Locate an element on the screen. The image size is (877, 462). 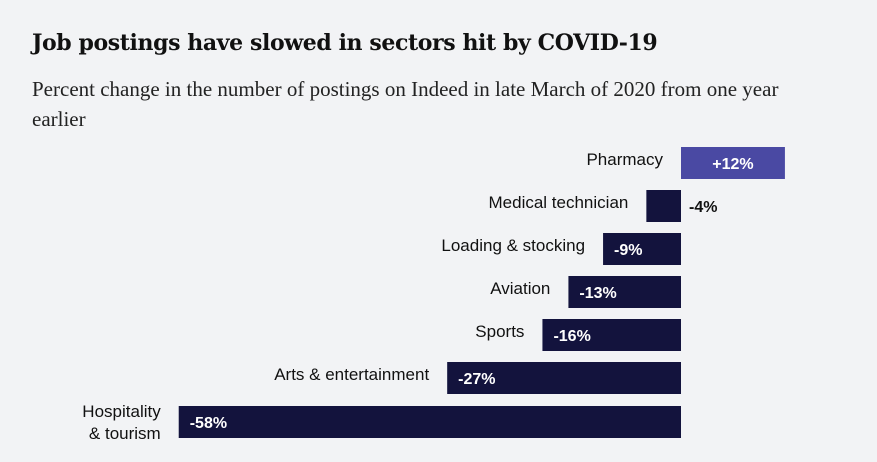
category-label-6-line-0: Hospitality is located at coordinates (121, 411).